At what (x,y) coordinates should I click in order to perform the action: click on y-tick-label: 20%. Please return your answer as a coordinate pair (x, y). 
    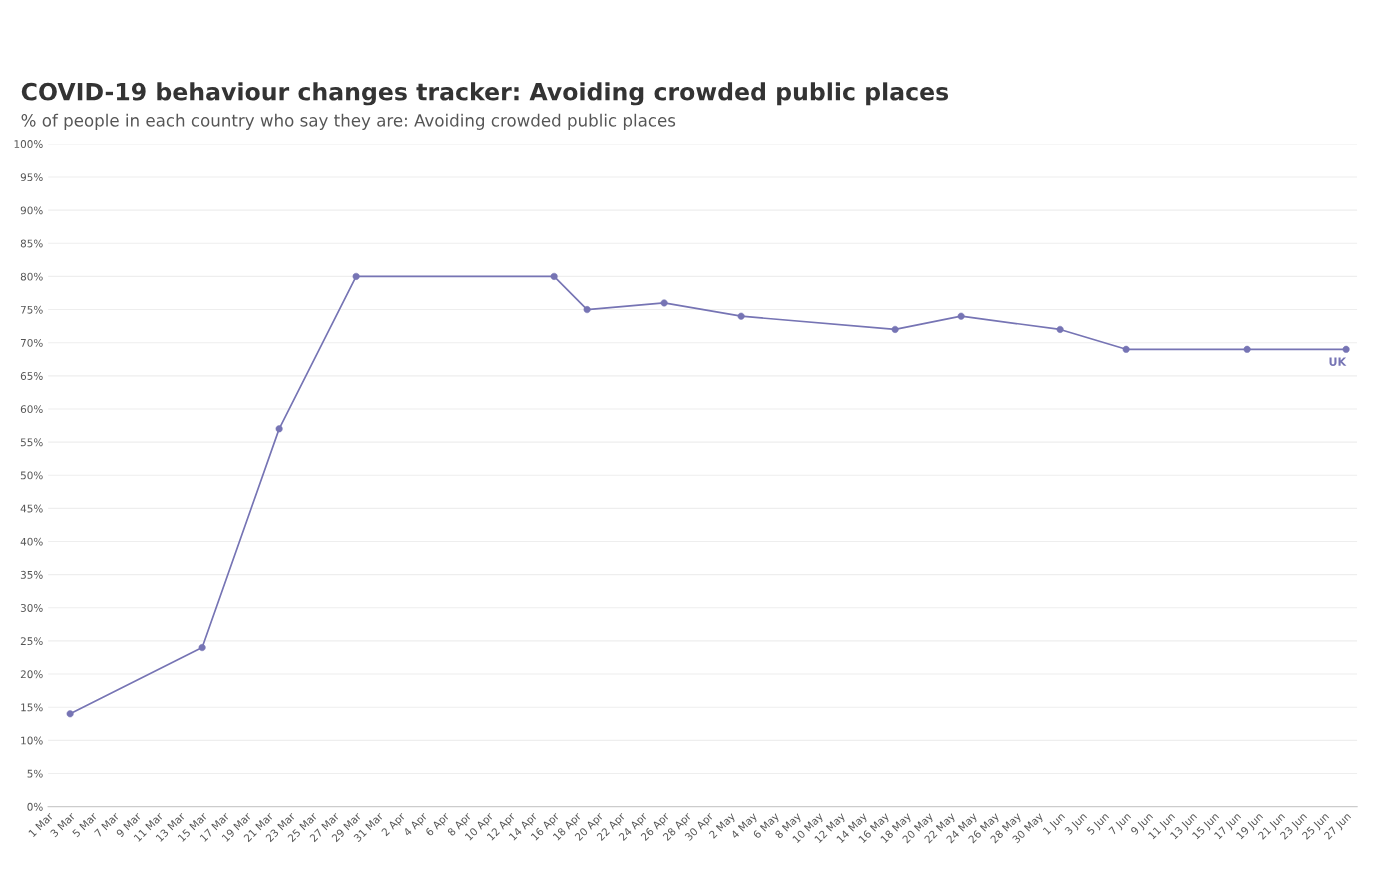
    Looking at the image, I should click on (31, 674).